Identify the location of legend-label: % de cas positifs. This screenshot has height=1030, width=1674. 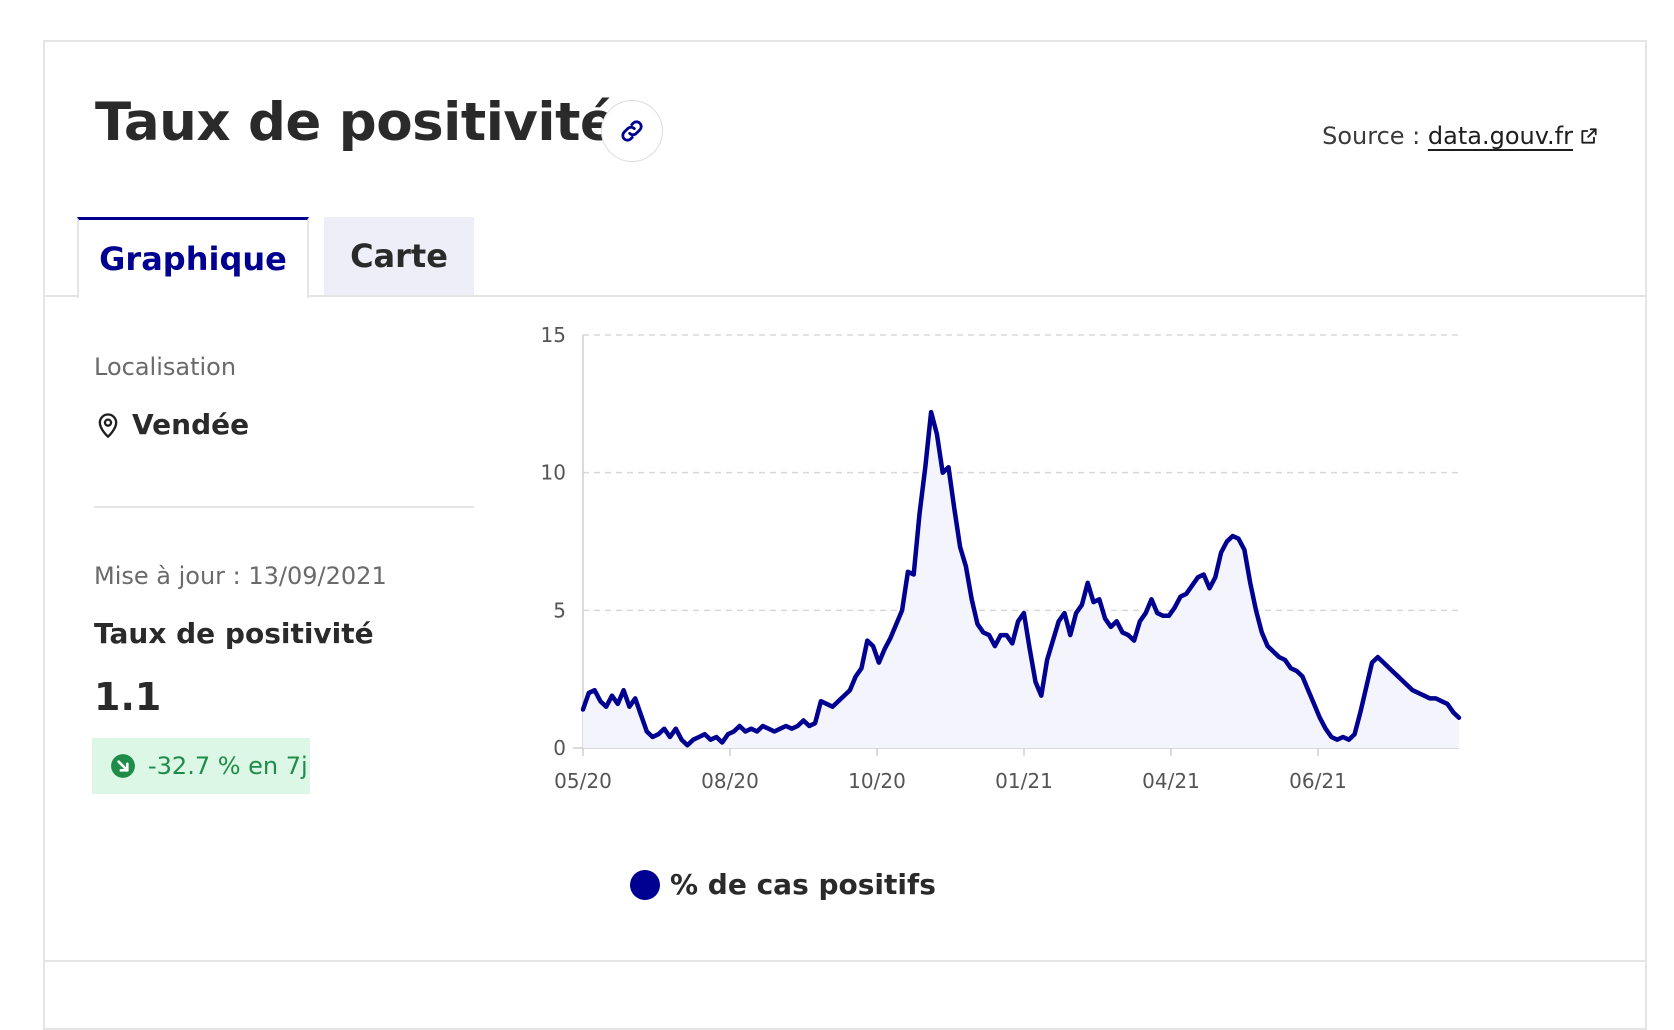
(803, 884).